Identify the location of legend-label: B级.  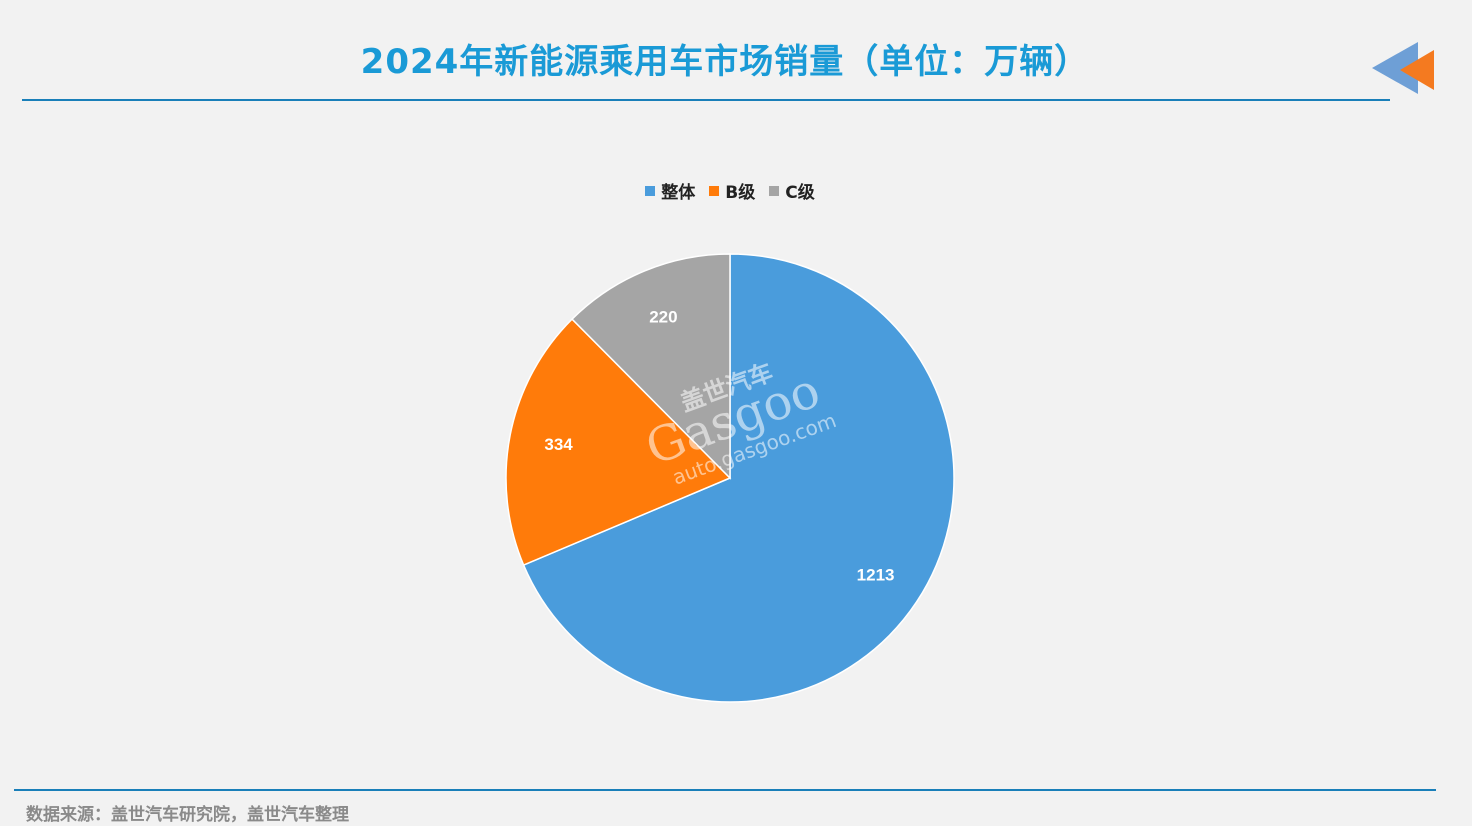
(740, 193).